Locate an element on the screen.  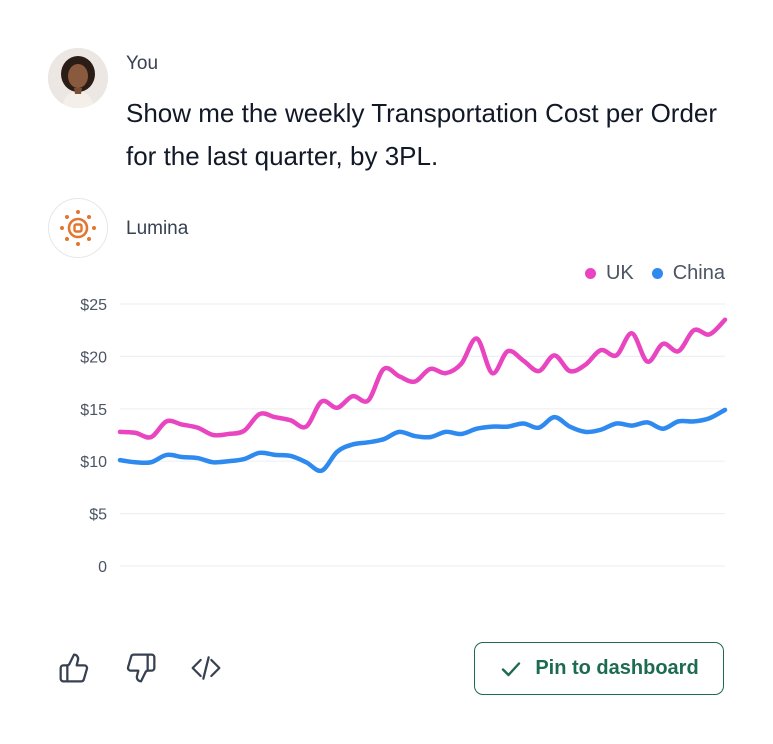
view-code-button is located at coordinates (206, 668).